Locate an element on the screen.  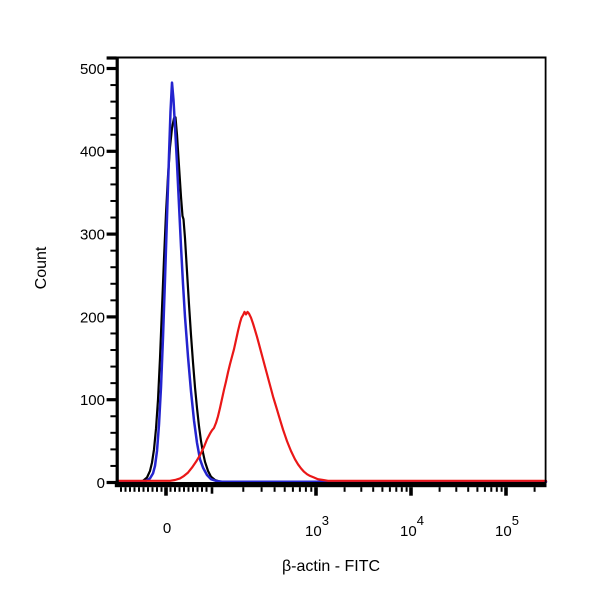
x-tick-label: 0 is located at coordinates (167, 528).